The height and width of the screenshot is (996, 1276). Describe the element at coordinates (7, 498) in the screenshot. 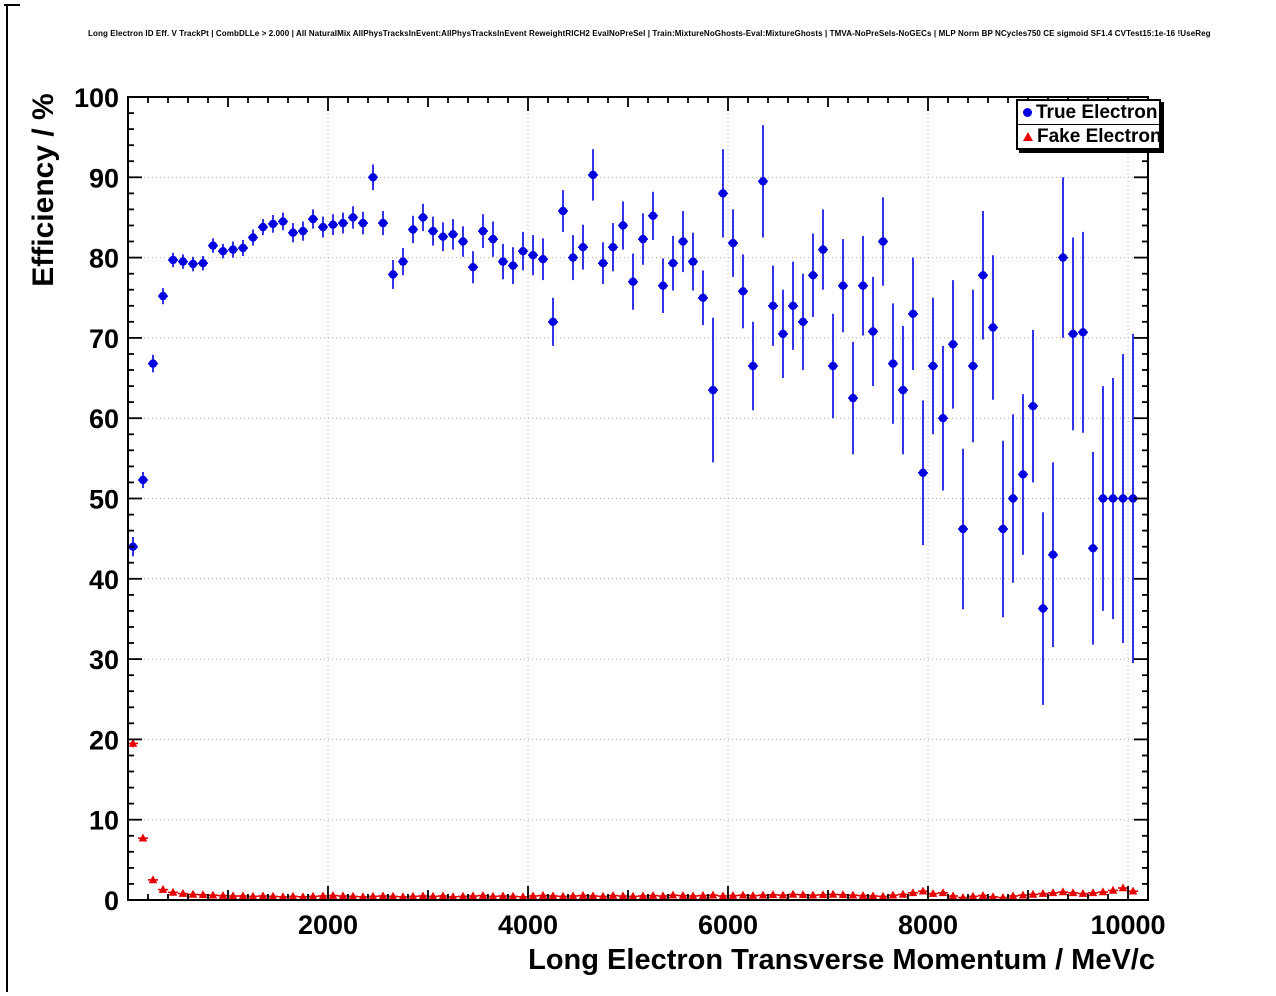

I see `canvas-frame-left` at that location.